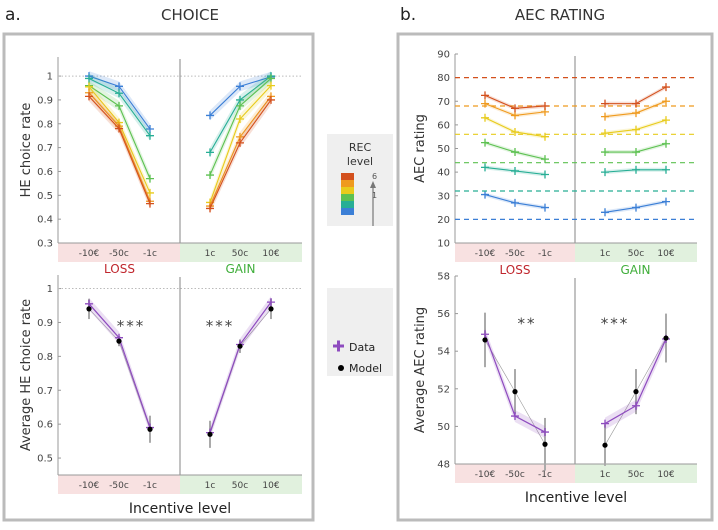 This screenshot has width=718, height=530. What do you see at coordinates (443, 352) in the screenshot?
I see `y-tick-label: 54` at bounding box center [443, 352].